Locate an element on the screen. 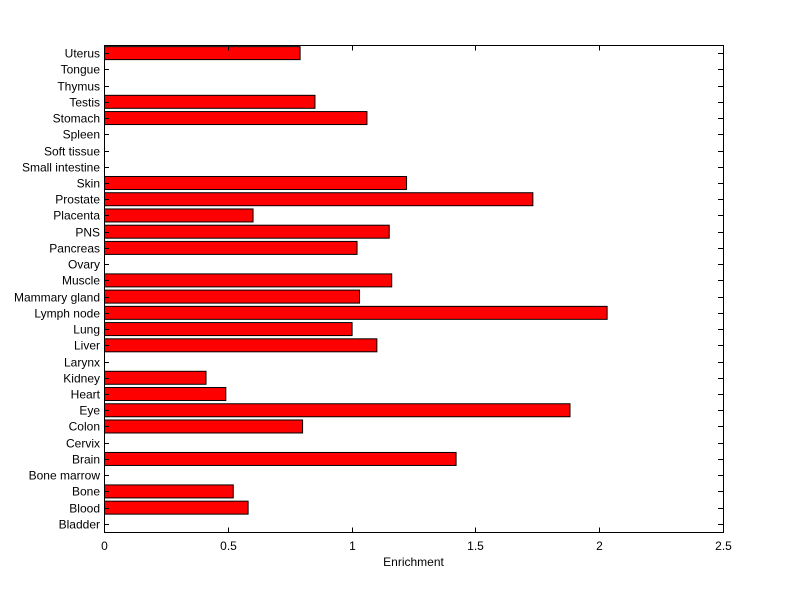  y-tick-label: Prostate is located at coordinates (77, 200).